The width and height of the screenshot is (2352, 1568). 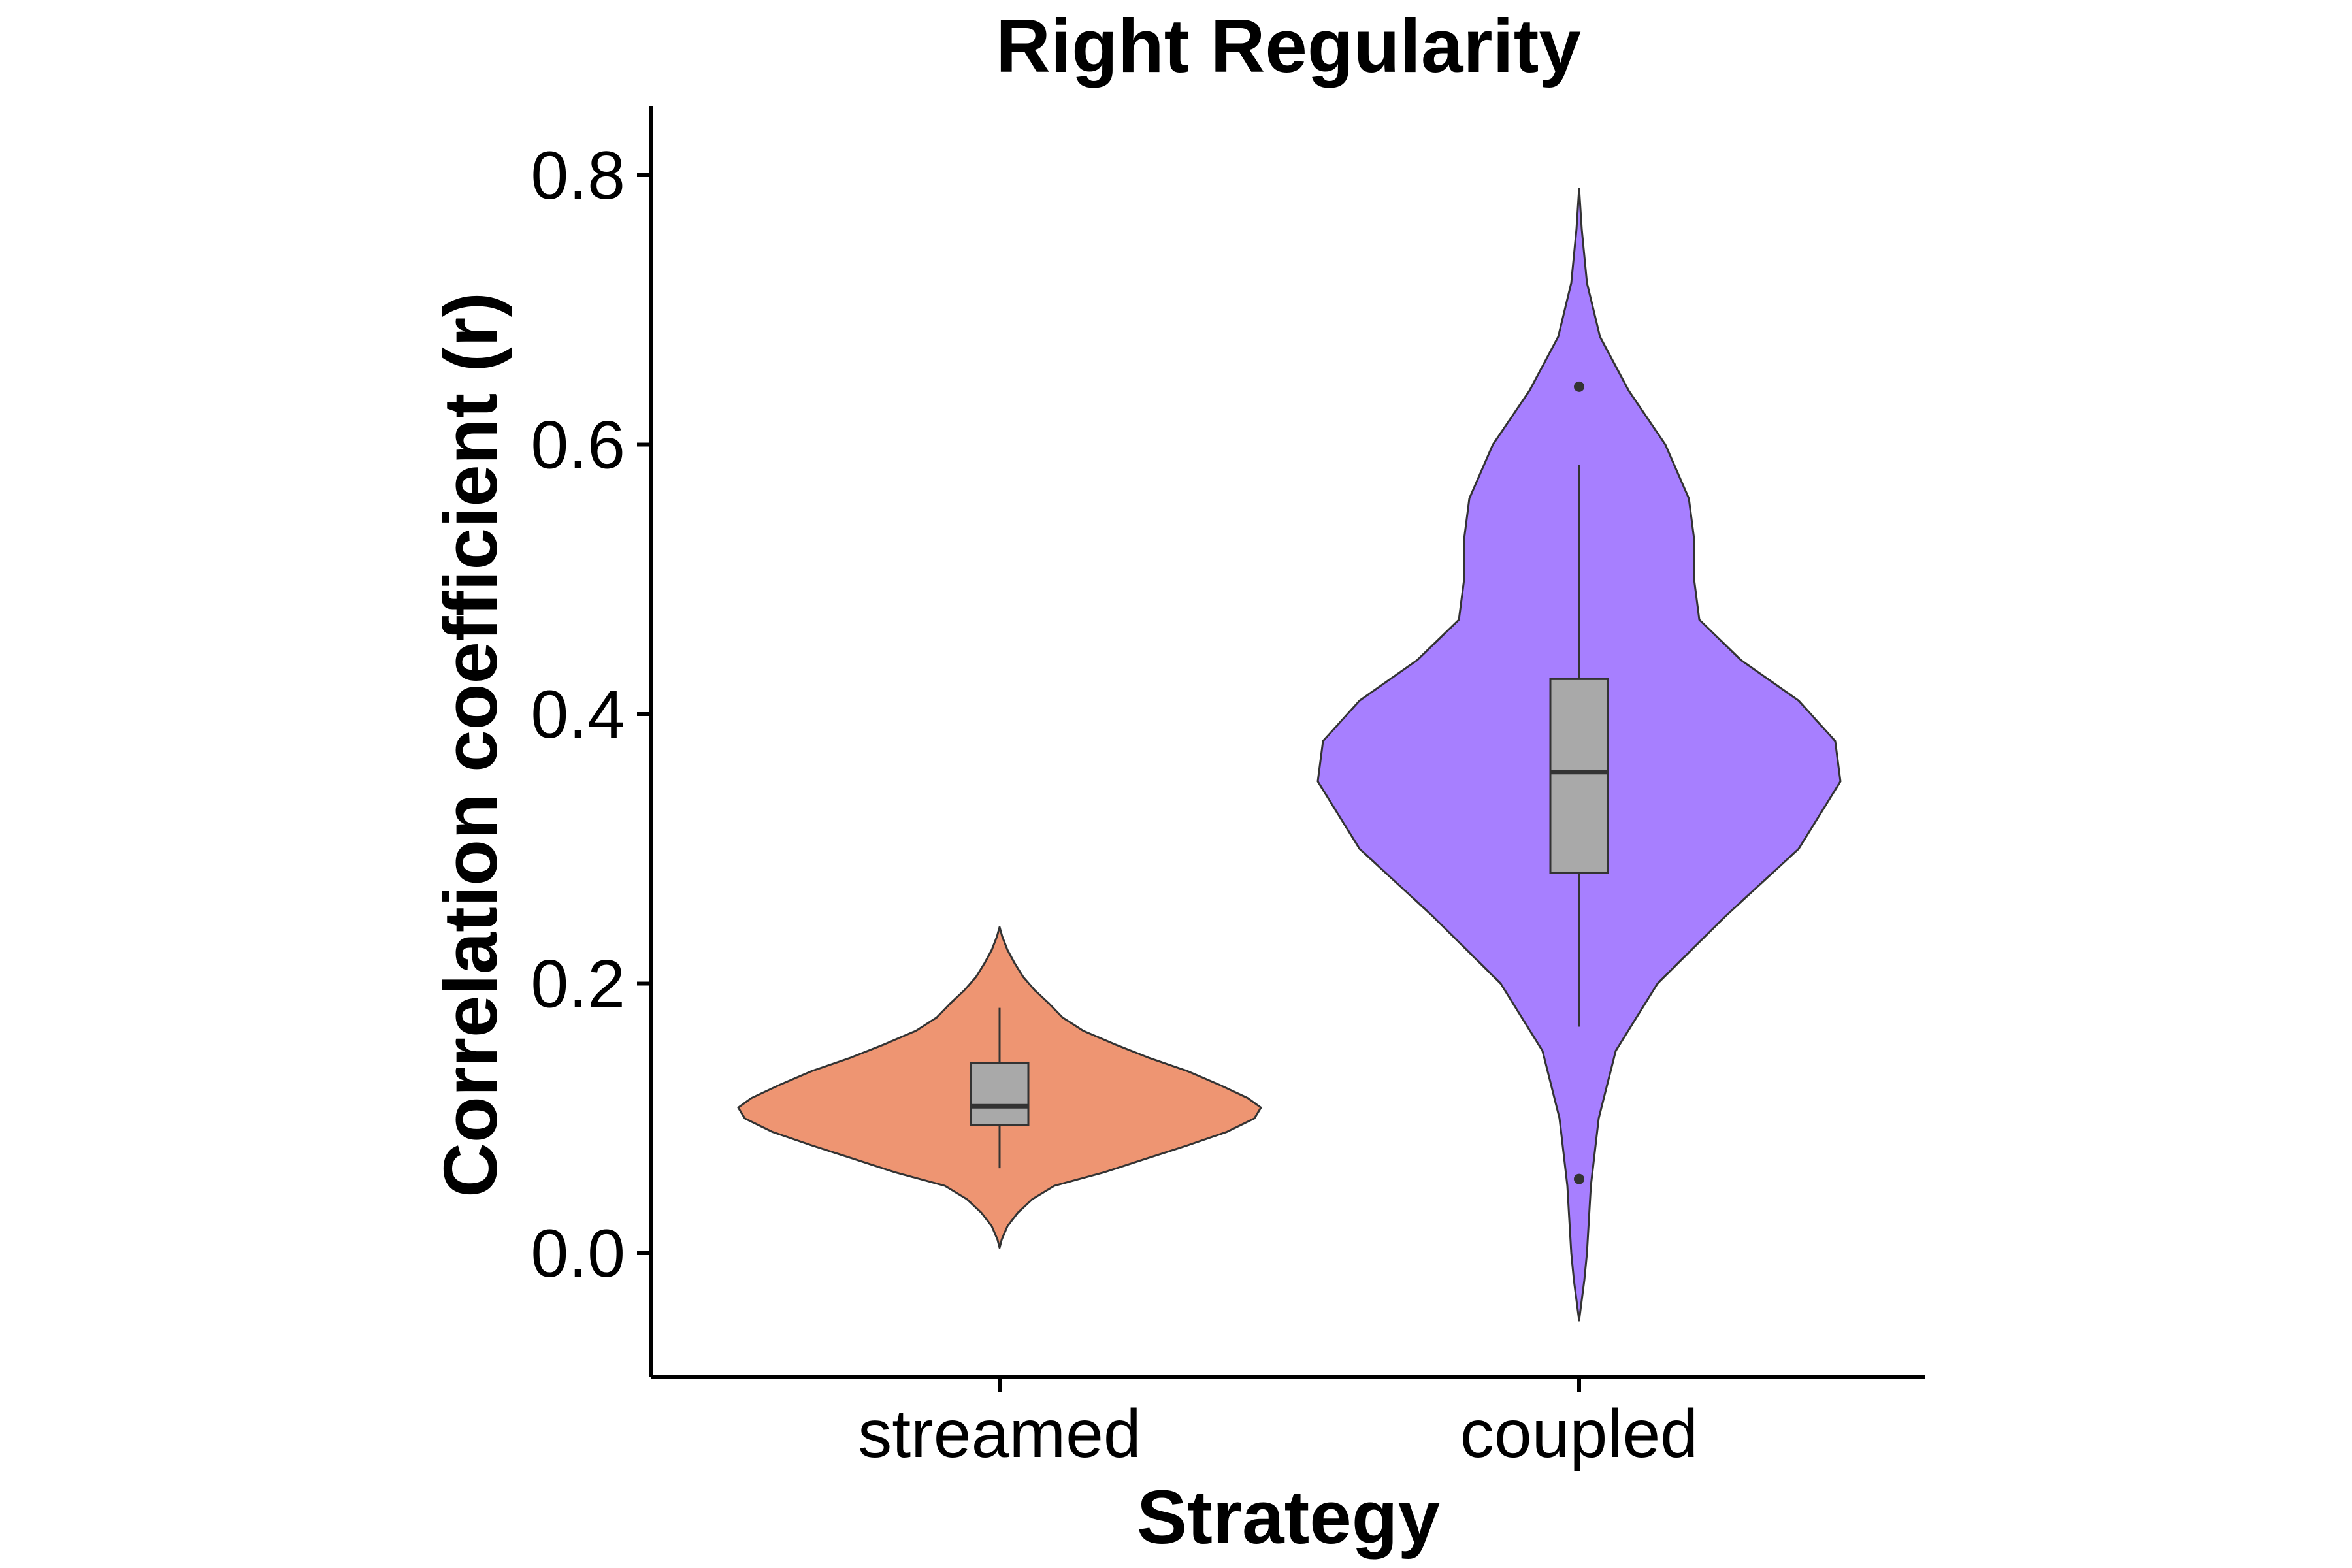 What do you see at coordinates (578, 1254) in the screenshot?
I see `y-tick-label: 0.0` at bounding box center [578, 1254].